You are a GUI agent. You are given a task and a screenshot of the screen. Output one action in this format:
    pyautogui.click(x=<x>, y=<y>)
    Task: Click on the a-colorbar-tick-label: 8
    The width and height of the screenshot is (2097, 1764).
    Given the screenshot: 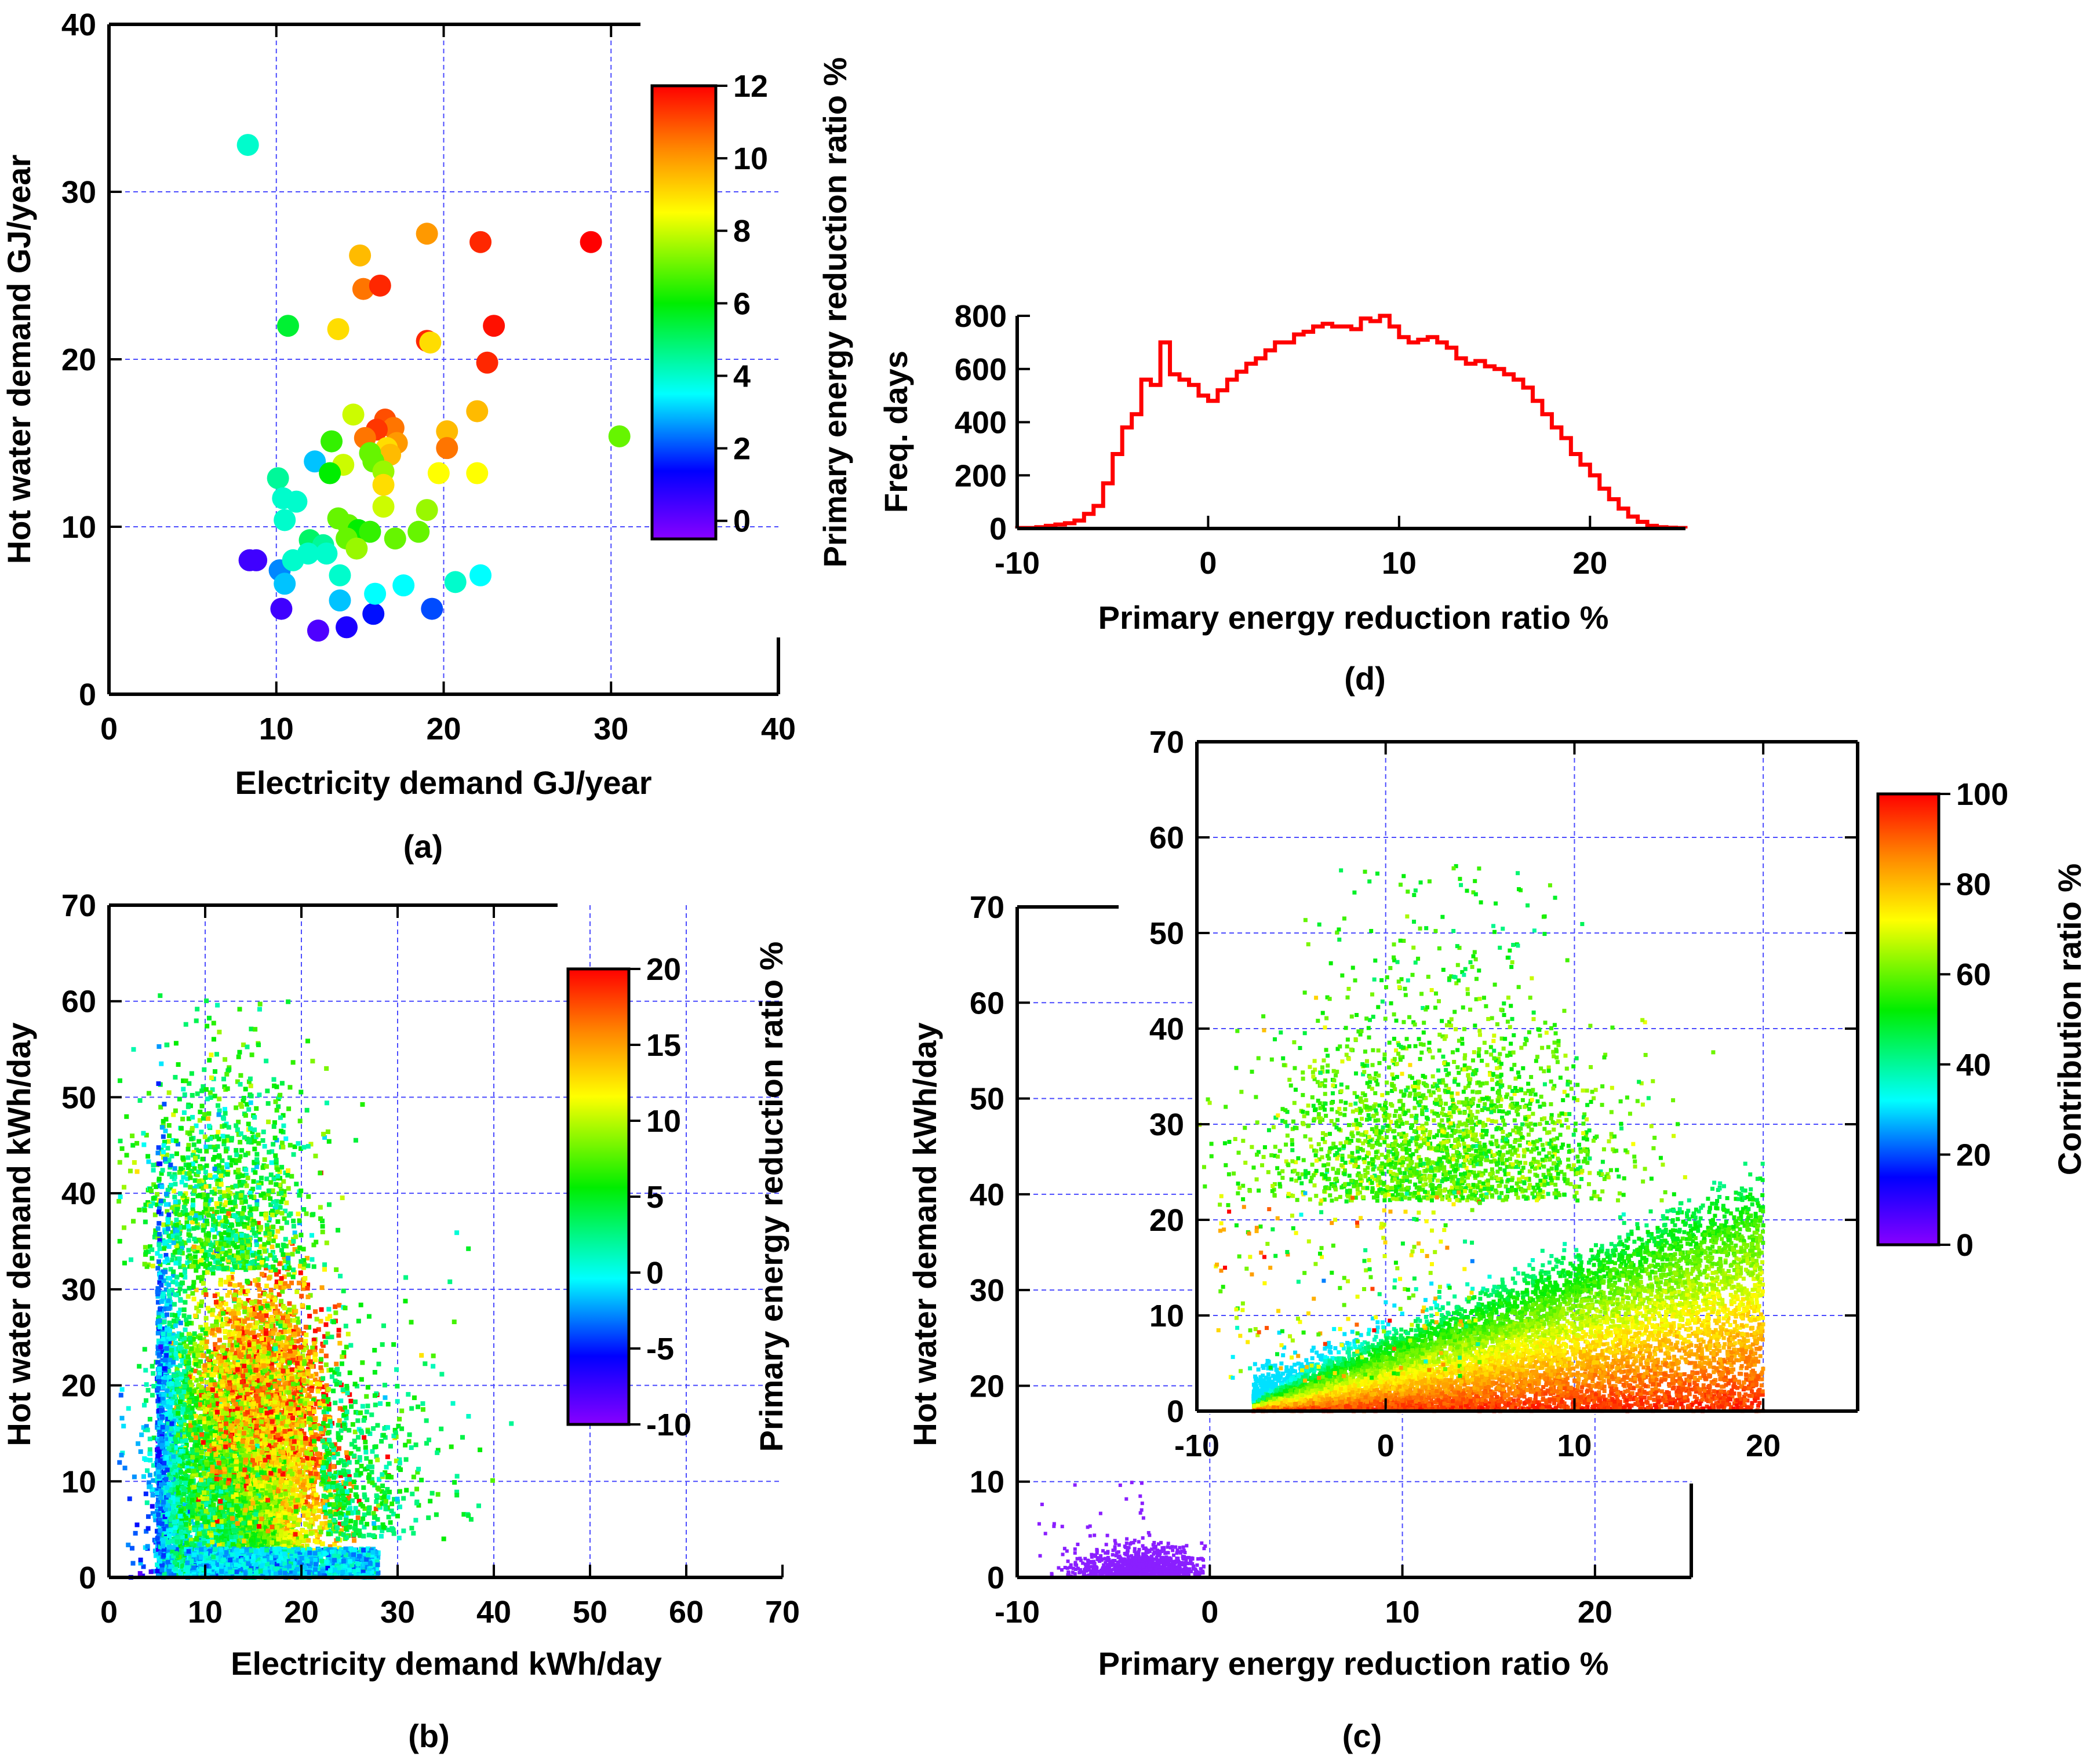 What is the action you would take?
    pyautogui.click(x=742, y=231)
    